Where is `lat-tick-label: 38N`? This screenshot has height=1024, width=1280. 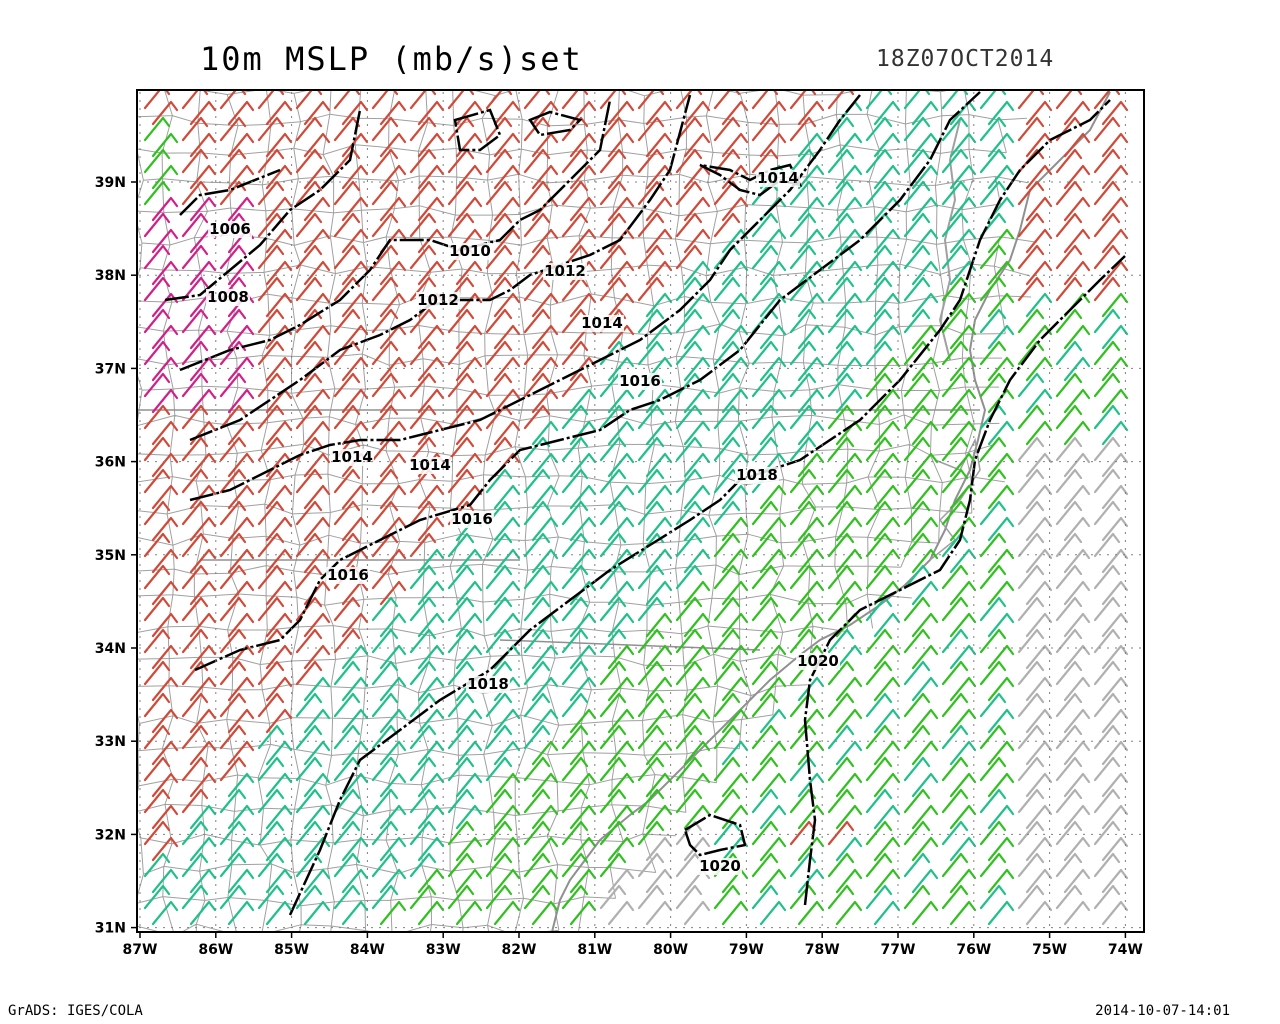
lat-tick-label: 38N is located at coordinates (110, 276).